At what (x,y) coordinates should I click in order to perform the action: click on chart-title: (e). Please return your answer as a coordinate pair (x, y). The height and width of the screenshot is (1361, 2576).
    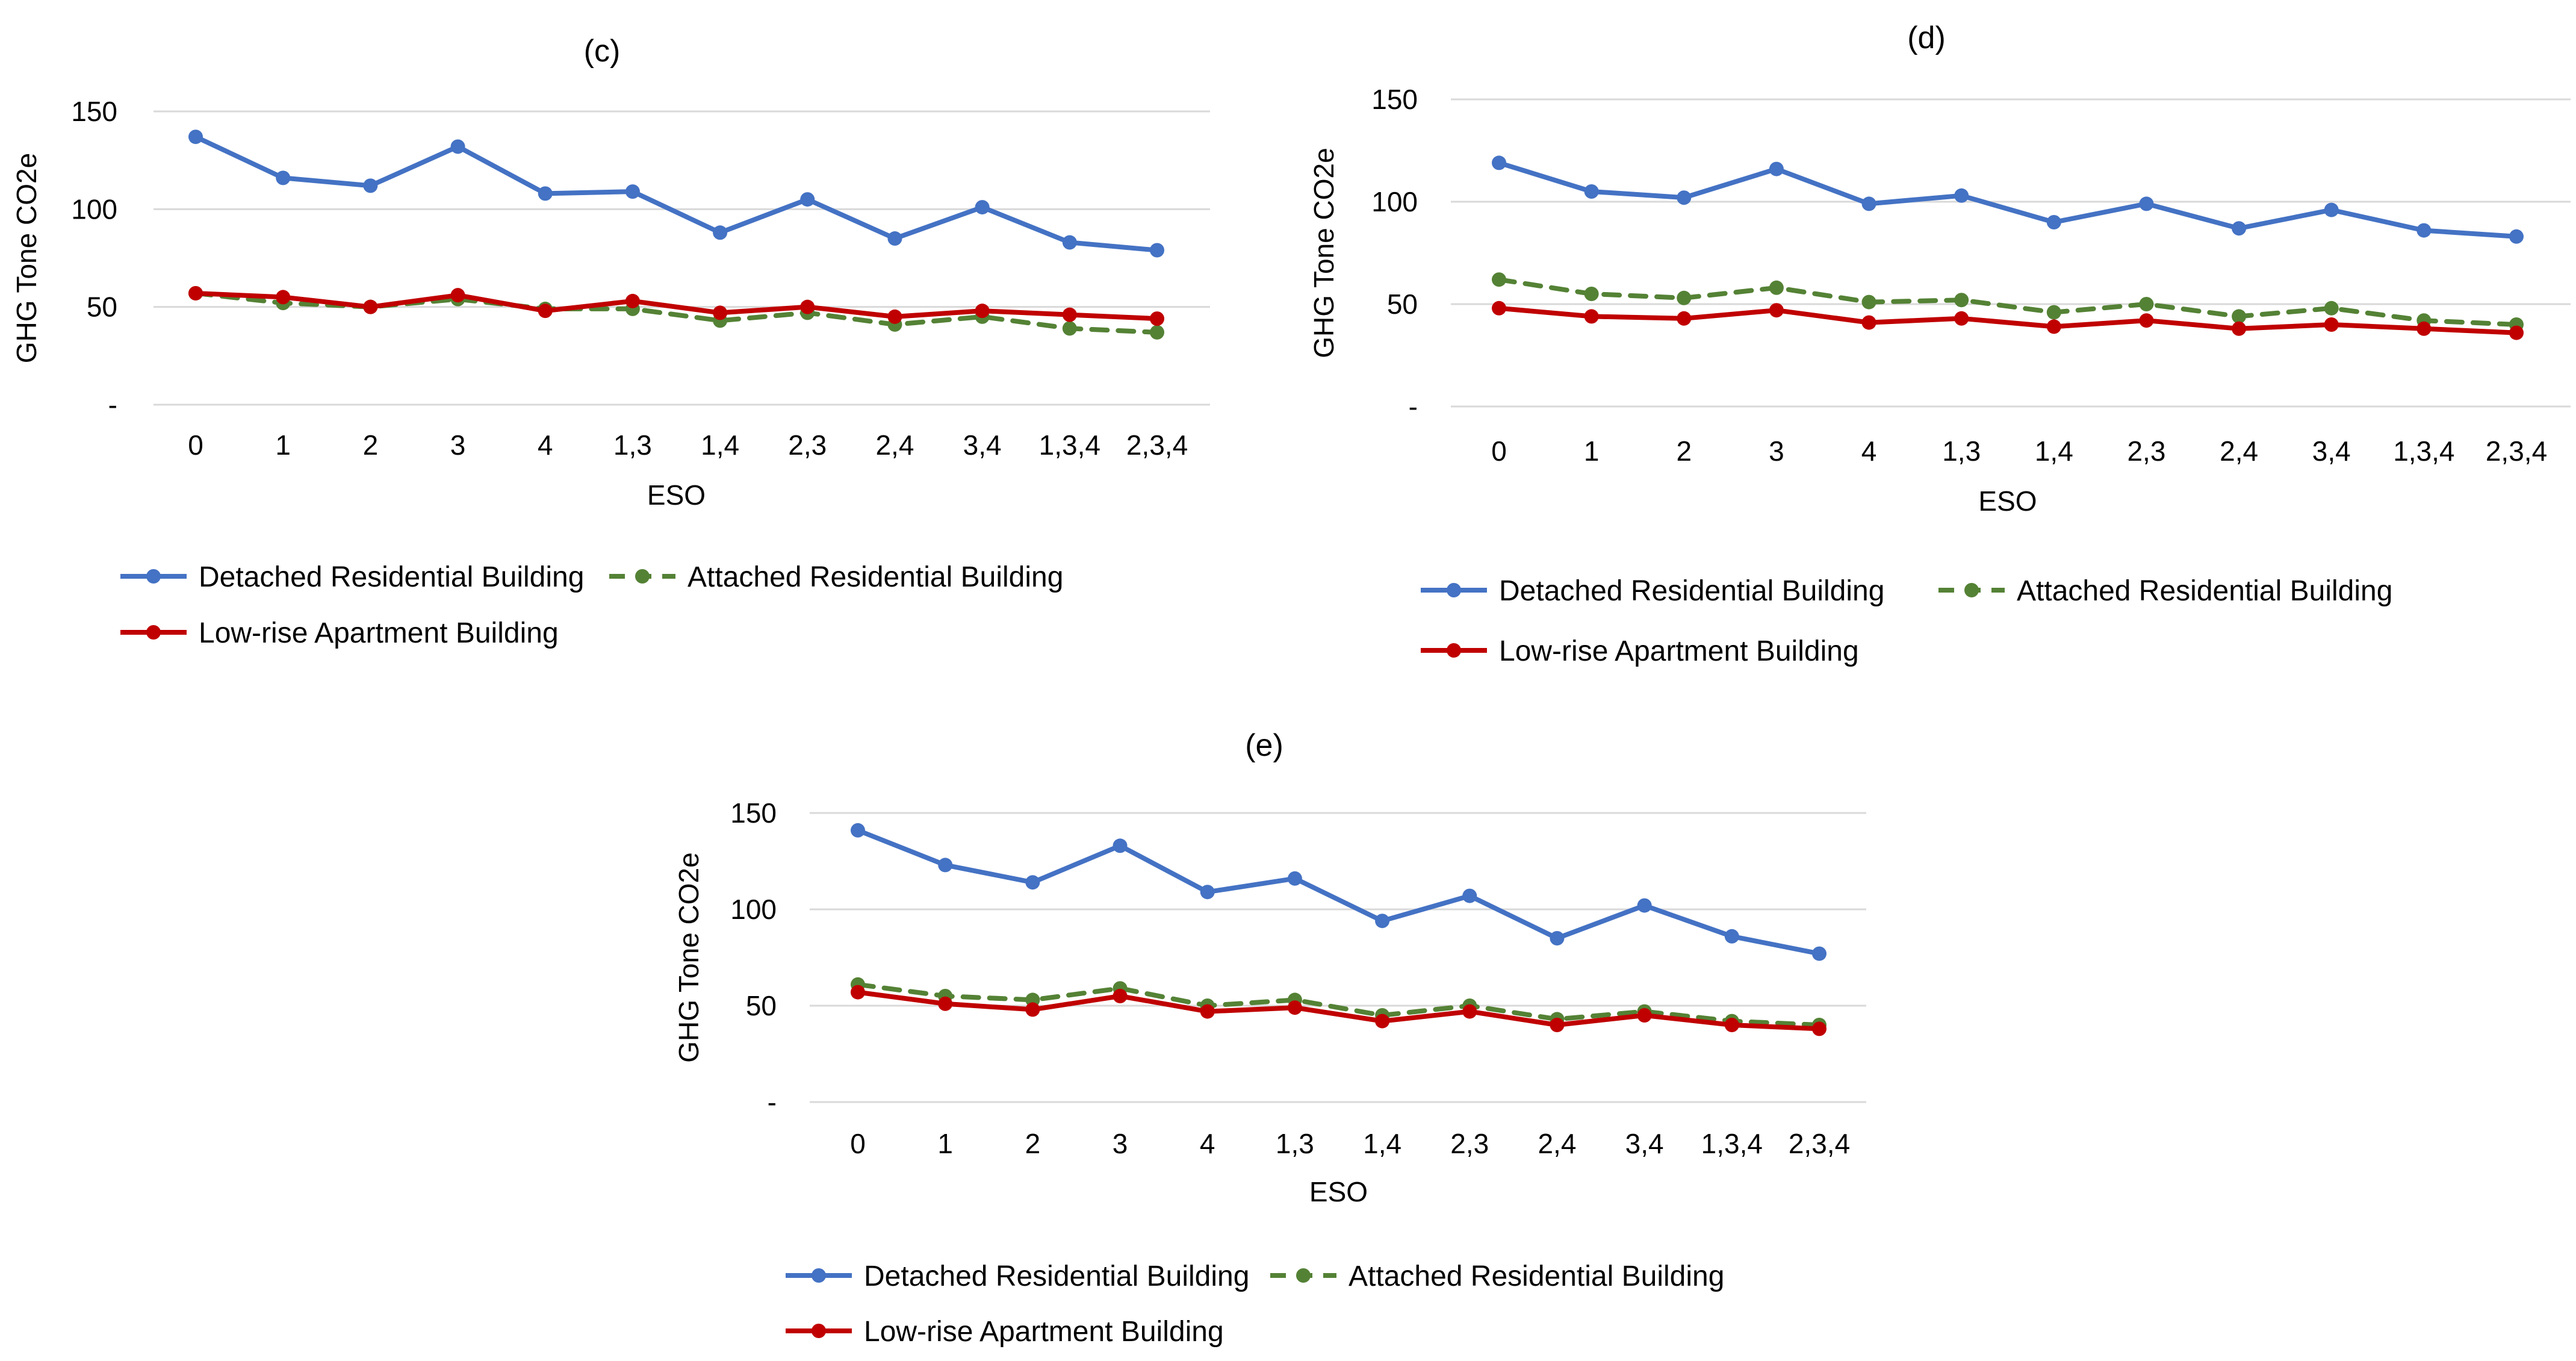
    Looking at the image, I should click on (1264, 746).